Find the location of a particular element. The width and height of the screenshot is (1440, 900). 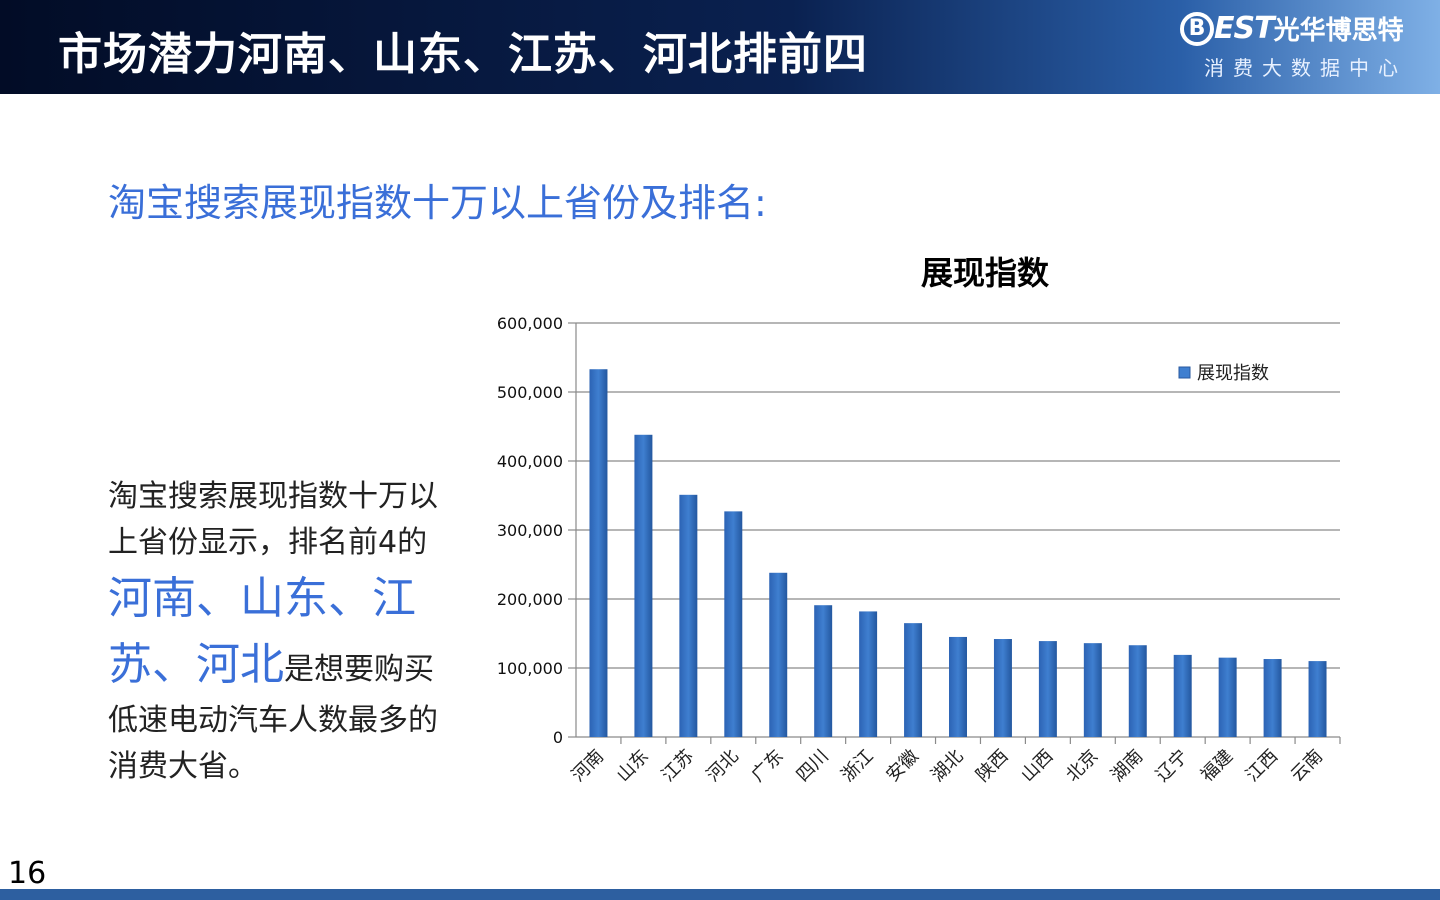

x-tick-label: 河南 is located at coordinates (588, 766).